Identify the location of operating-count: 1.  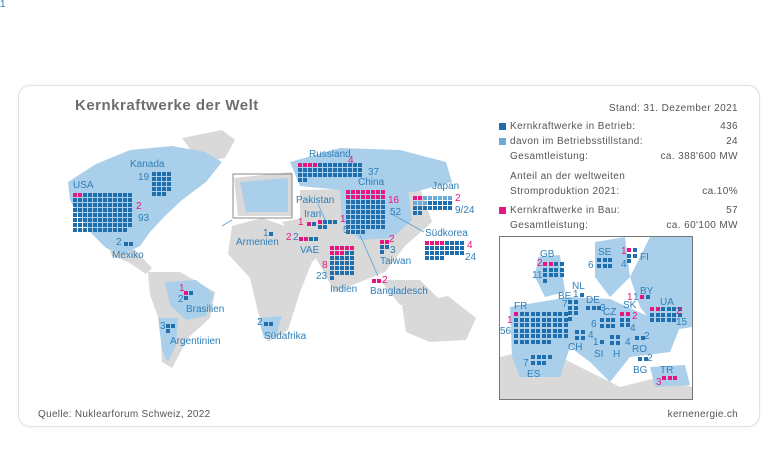
(266, 233).